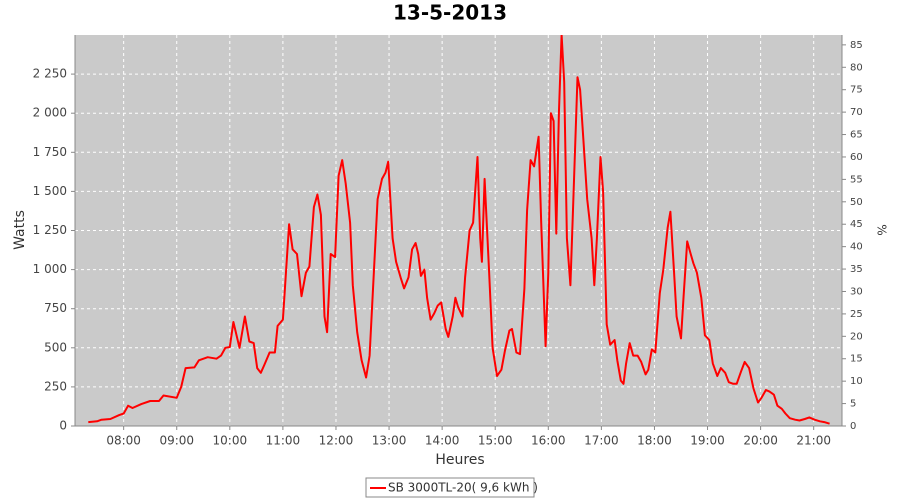 The width and height of the screenshot is (900, 504). I want to click on y2-tick-label: 15, so click(856, 359).